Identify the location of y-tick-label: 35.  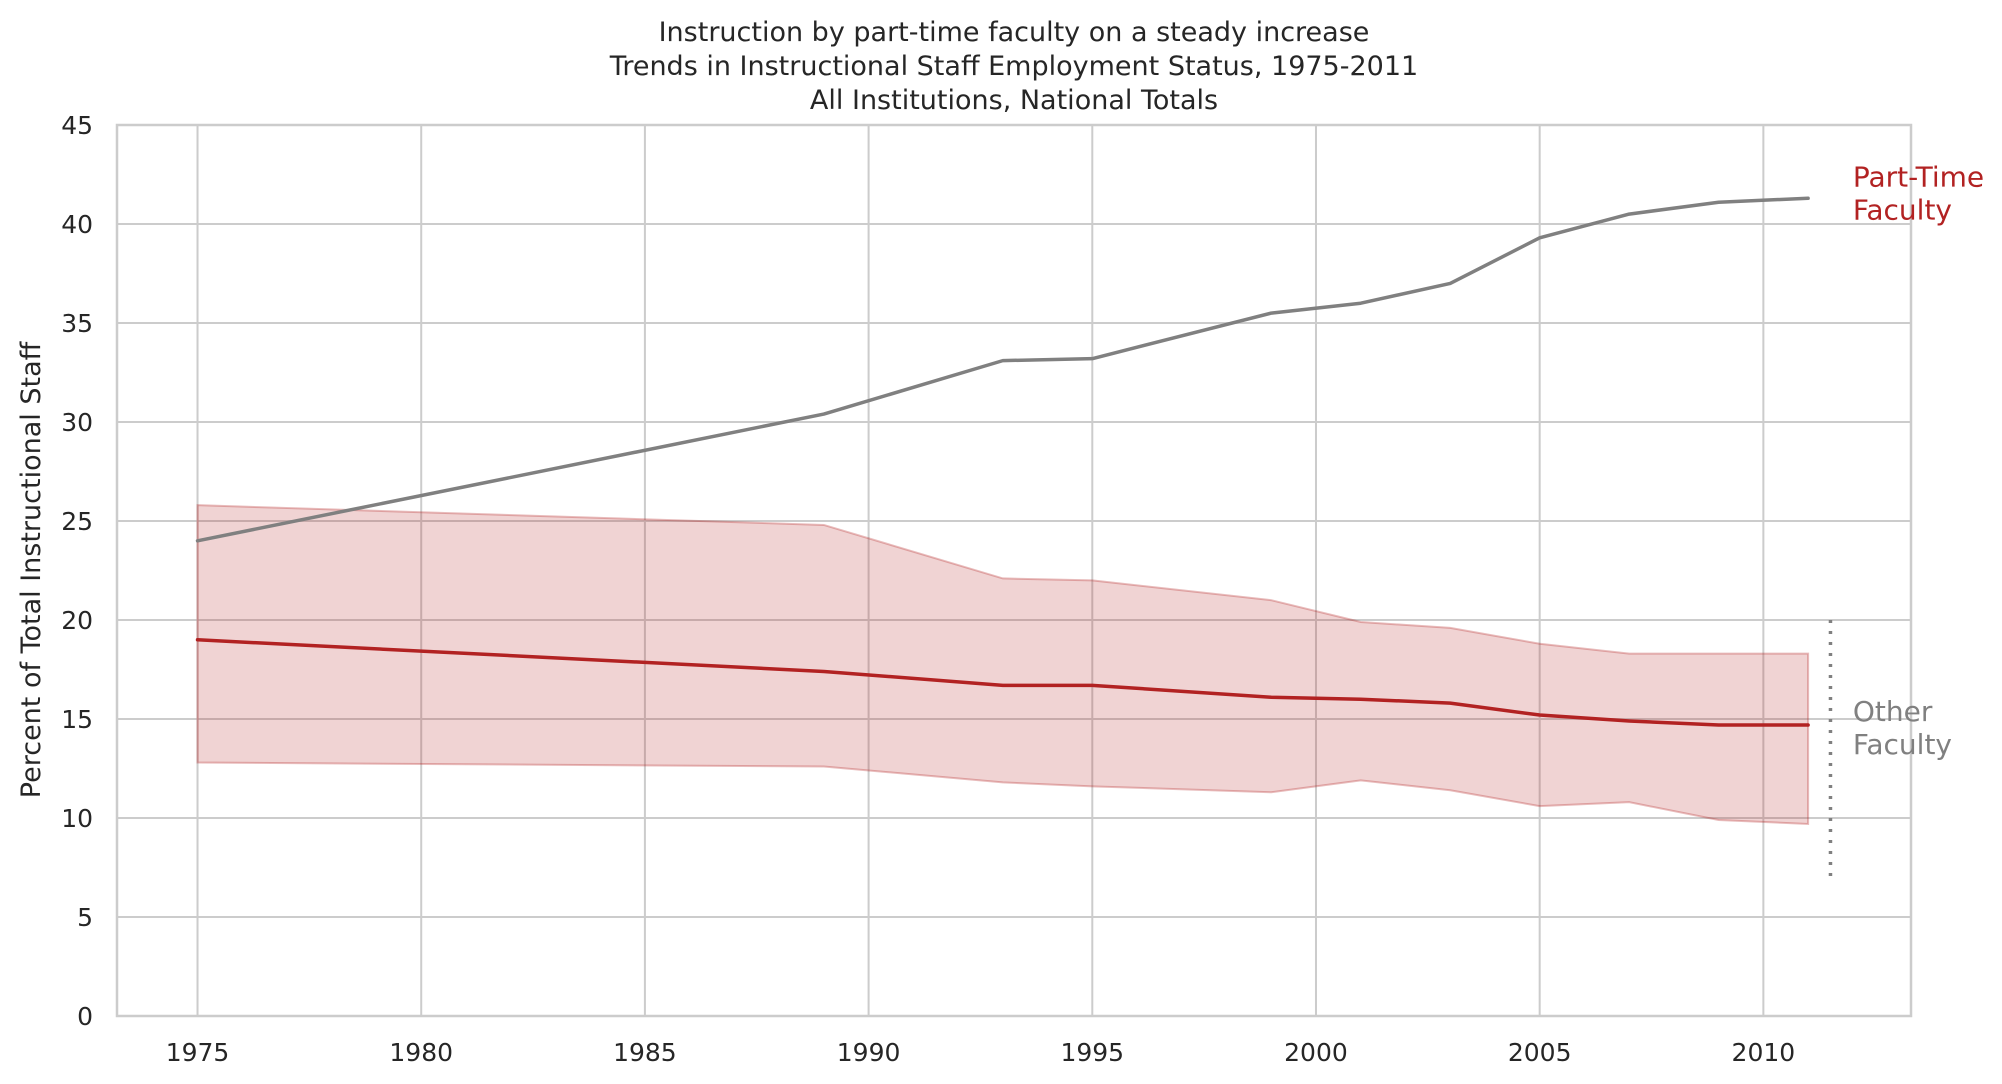
(77, 323).